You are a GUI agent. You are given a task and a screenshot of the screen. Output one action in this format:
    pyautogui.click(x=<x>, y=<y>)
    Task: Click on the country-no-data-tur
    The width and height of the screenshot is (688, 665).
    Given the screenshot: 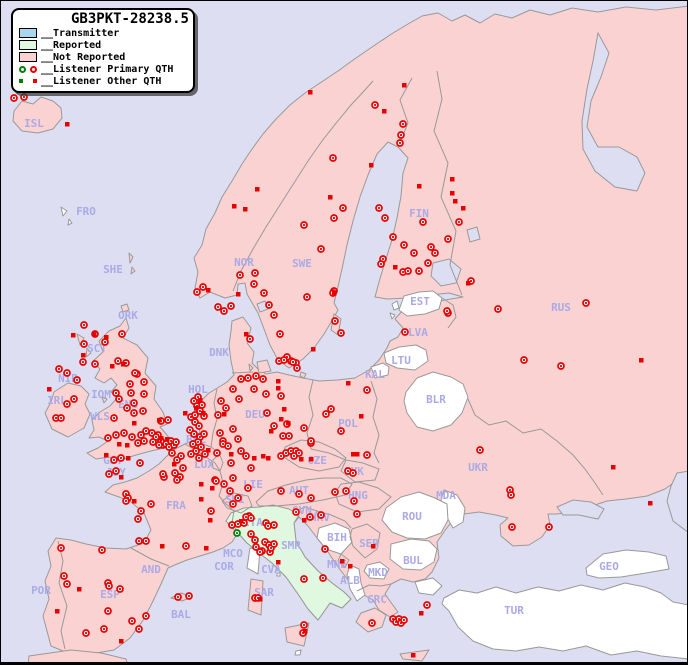 What is the action you would take?
    pyautogui.click(x=564, y=621)
    